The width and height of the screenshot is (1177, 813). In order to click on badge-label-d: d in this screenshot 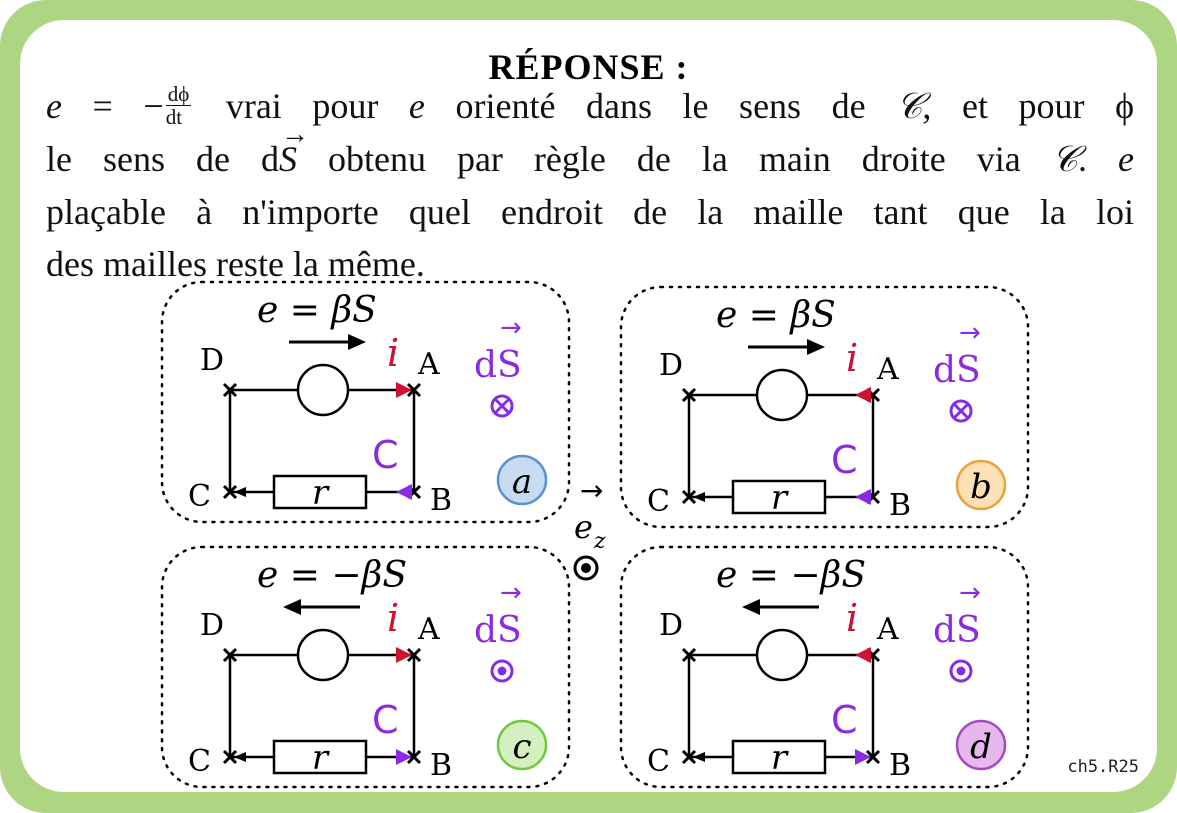, I will do `click(981, 747)`.